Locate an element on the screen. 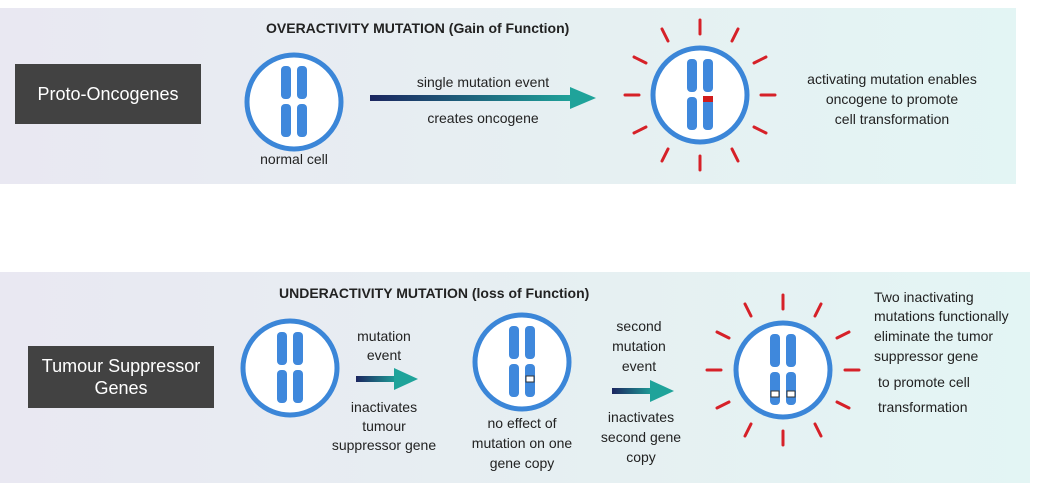 This screenshot has width=1038, height=484. arrow2-label-below-line-2: second gene is located at coordinates (641, 437).